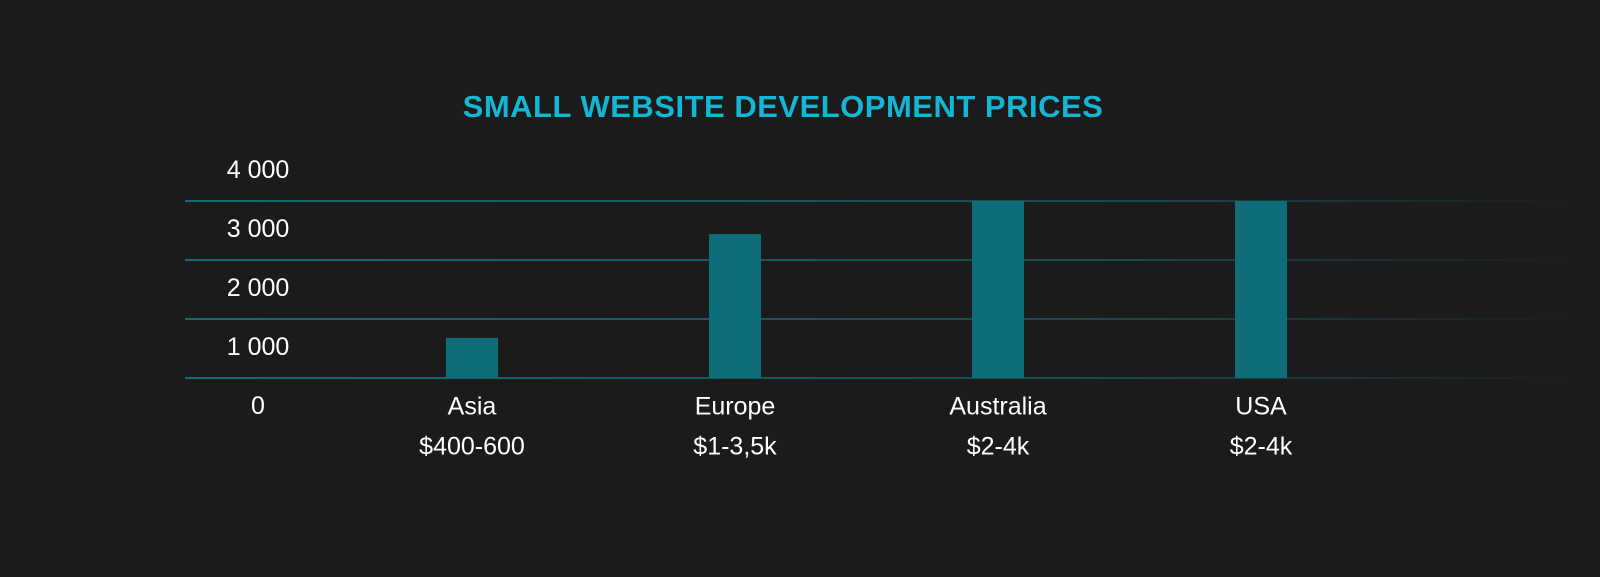  I want to click on price-label: $1-3,5k, so click(735, 447).